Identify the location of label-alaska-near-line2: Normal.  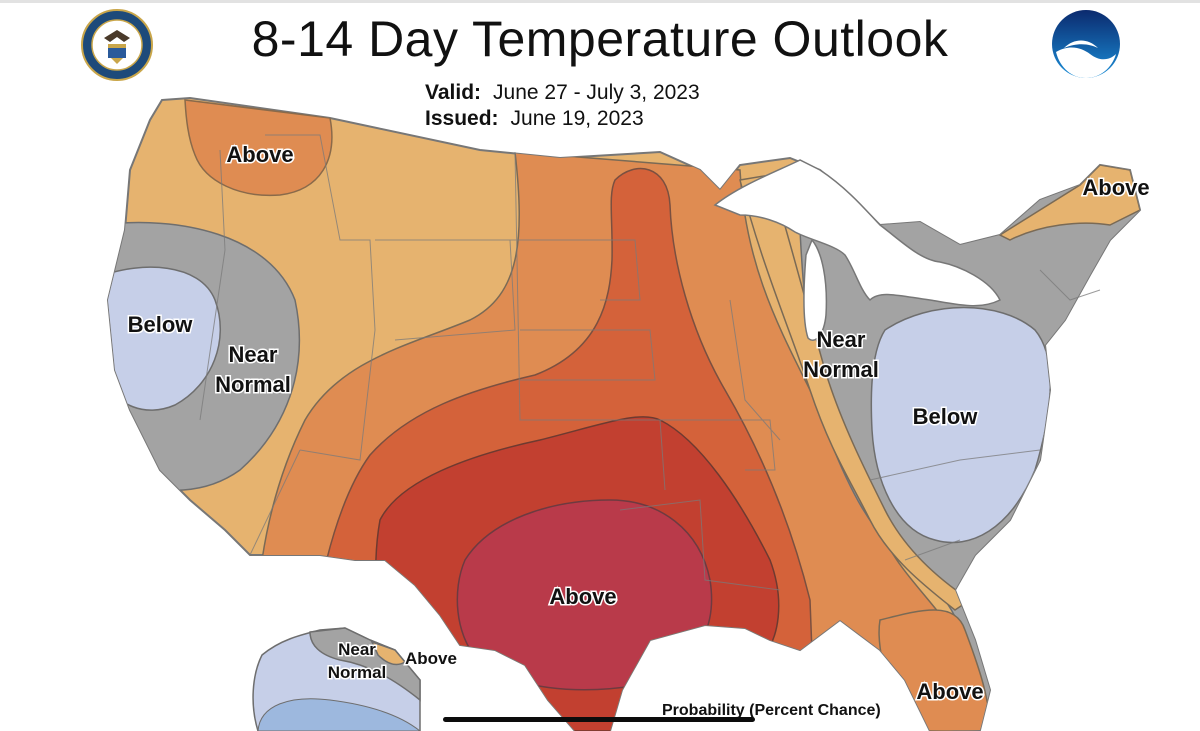
(357, 672).